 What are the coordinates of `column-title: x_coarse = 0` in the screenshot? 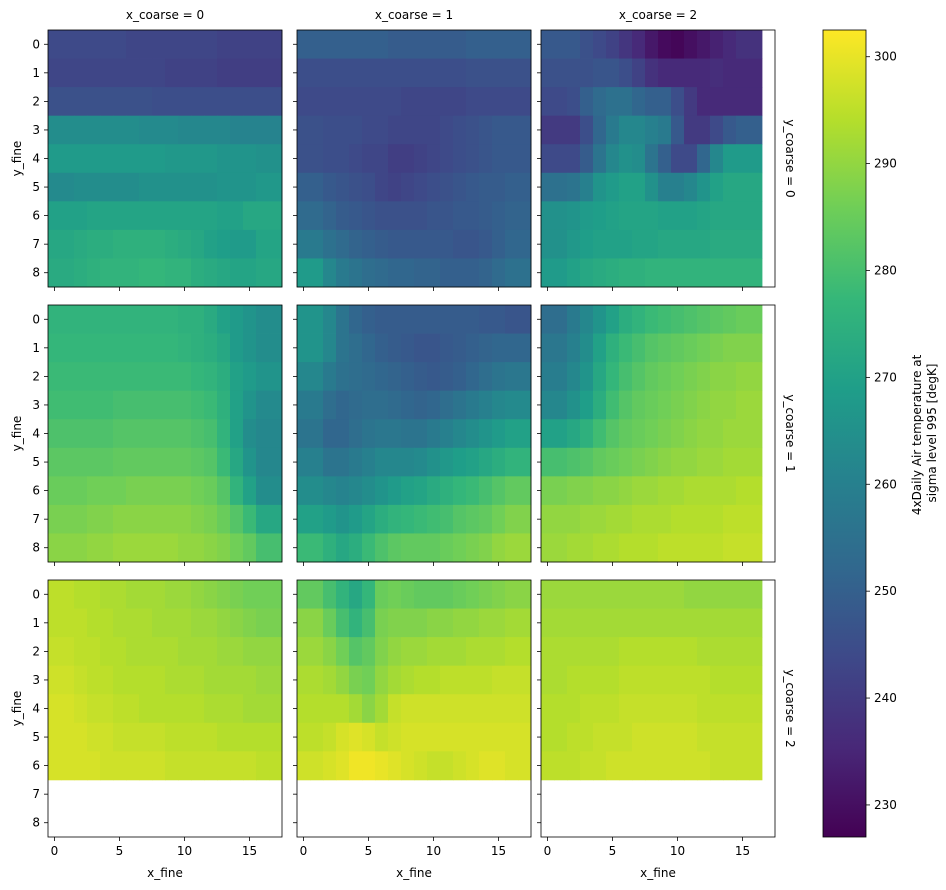 It's located at (165, 15).